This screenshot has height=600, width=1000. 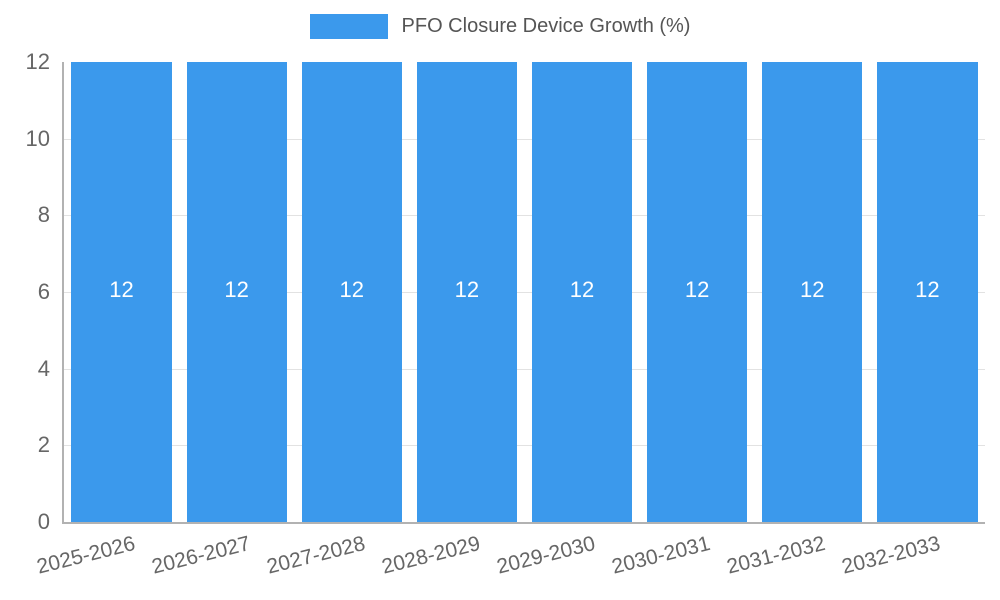 I want to click on y-axis-tick-label: 6, so click(x=43, y=291).